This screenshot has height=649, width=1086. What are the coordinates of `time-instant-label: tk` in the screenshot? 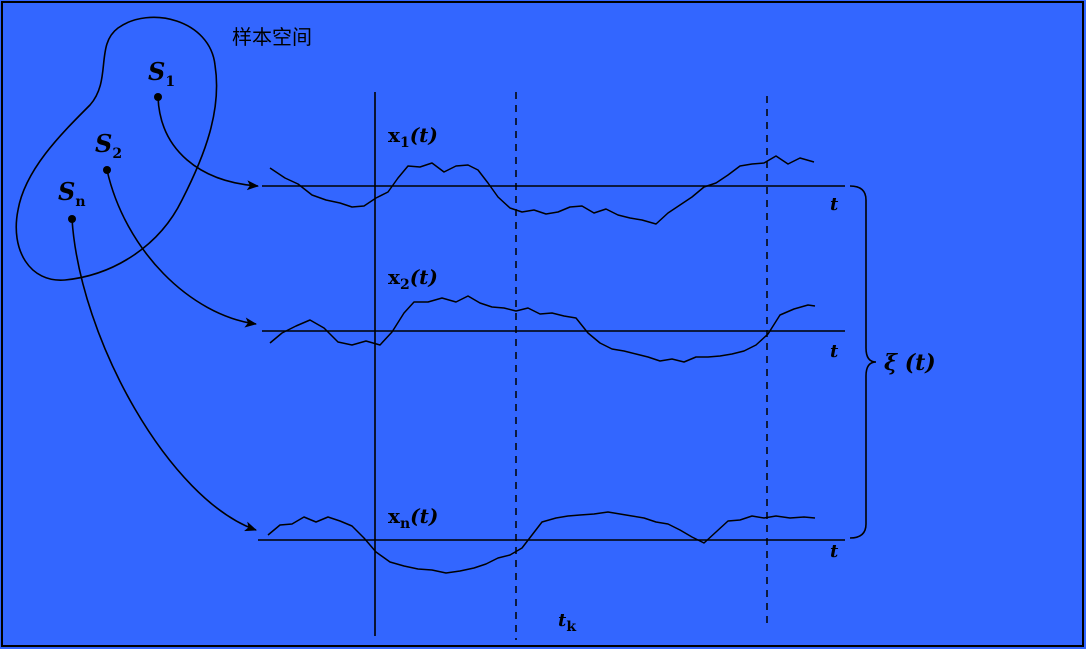 It's located at (567, 622).